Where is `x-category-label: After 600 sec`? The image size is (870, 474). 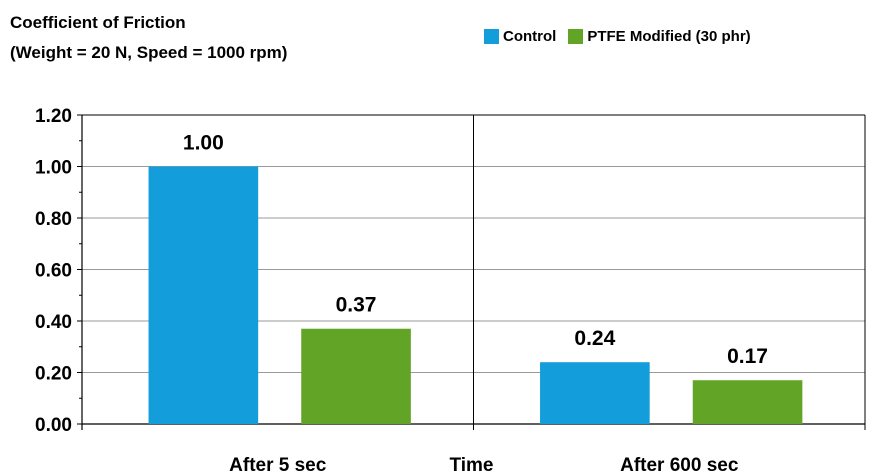 x-category-label: After 600 sec is located at coordinates (679, 464).